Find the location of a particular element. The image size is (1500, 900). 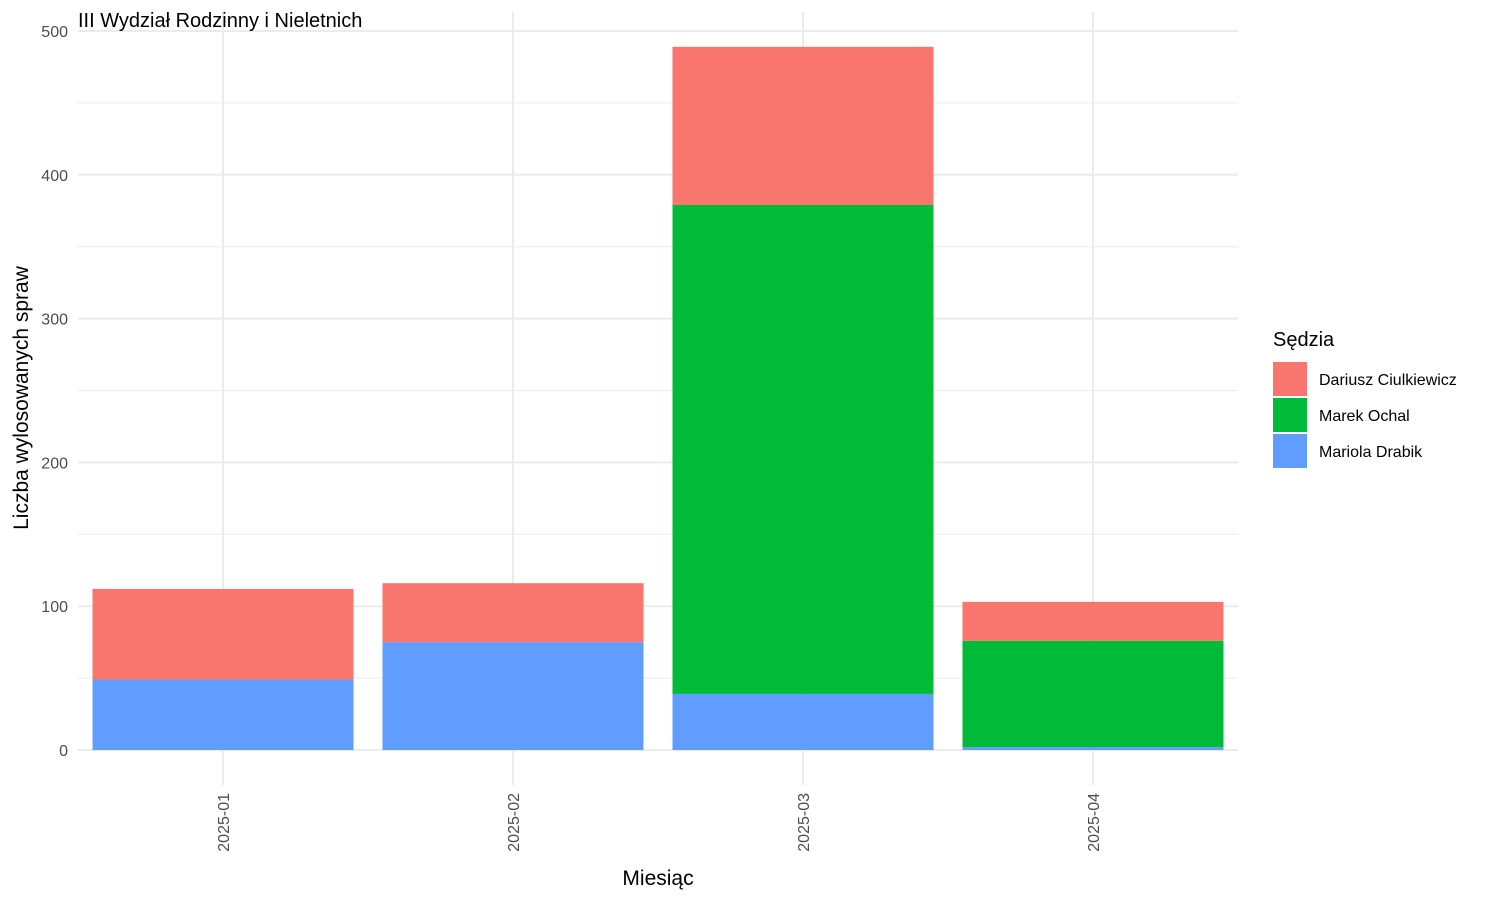

y-axis-ticks: 0 100 200 300 400 500 is located at coordinates (54, 392).